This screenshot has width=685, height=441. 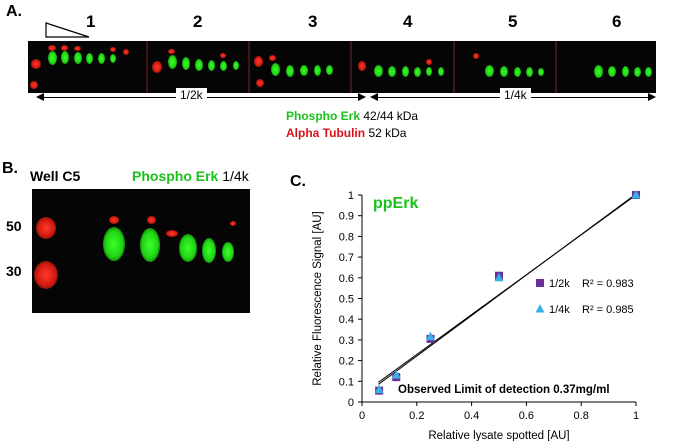 I want to click on legend-marker-1/4k, so click(x=540, y=308).